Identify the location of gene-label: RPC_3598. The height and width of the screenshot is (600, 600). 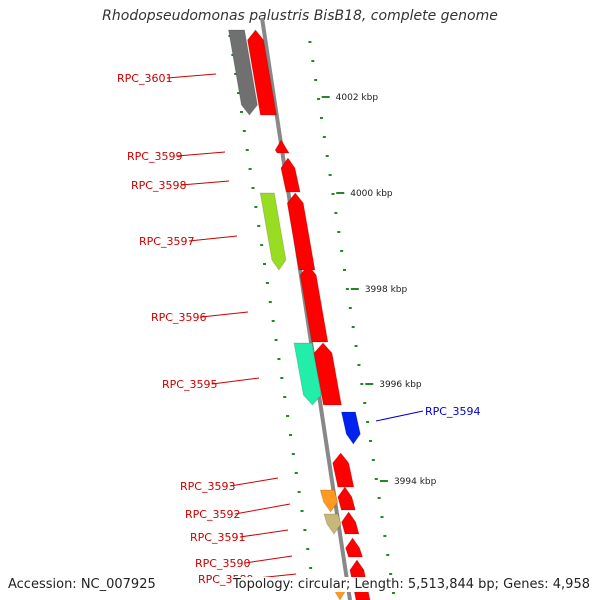
(158, 185).